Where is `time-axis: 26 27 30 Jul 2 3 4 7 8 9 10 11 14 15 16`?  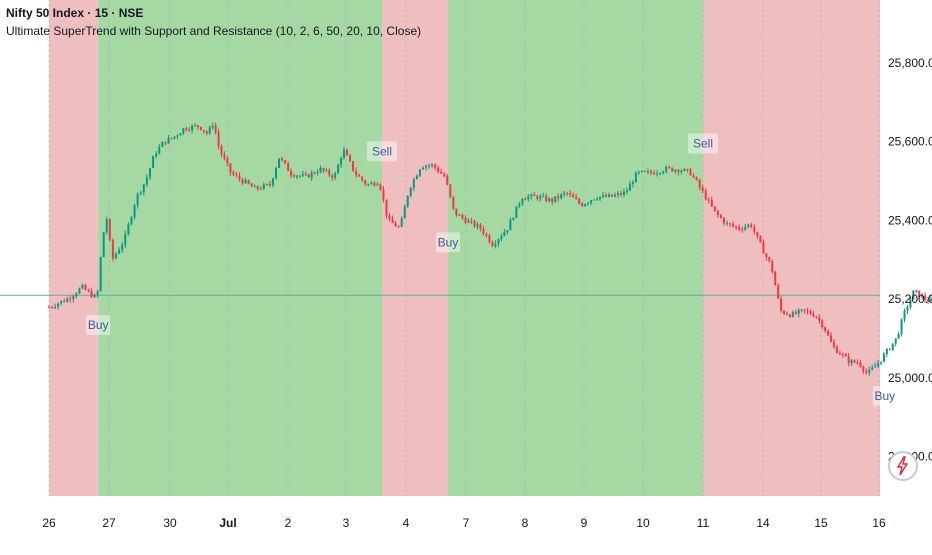
time-axis: 26 27 30 Jul 2 3 4 7 8 9 10 11 14 15 16 is located at coordinates (464, 523).